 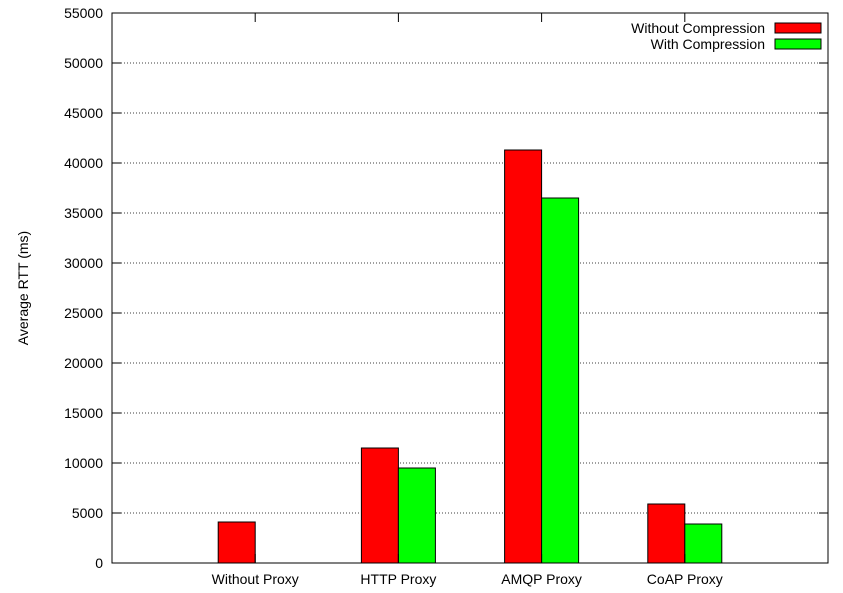 I want to click on bar-with-compression-coap-proxy, so click(x=703, y=543).